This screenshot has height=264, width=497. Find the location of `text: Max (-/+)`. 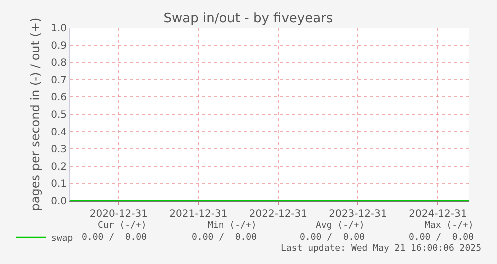

text: Max (-/+) is located at coordinates (449, 226).